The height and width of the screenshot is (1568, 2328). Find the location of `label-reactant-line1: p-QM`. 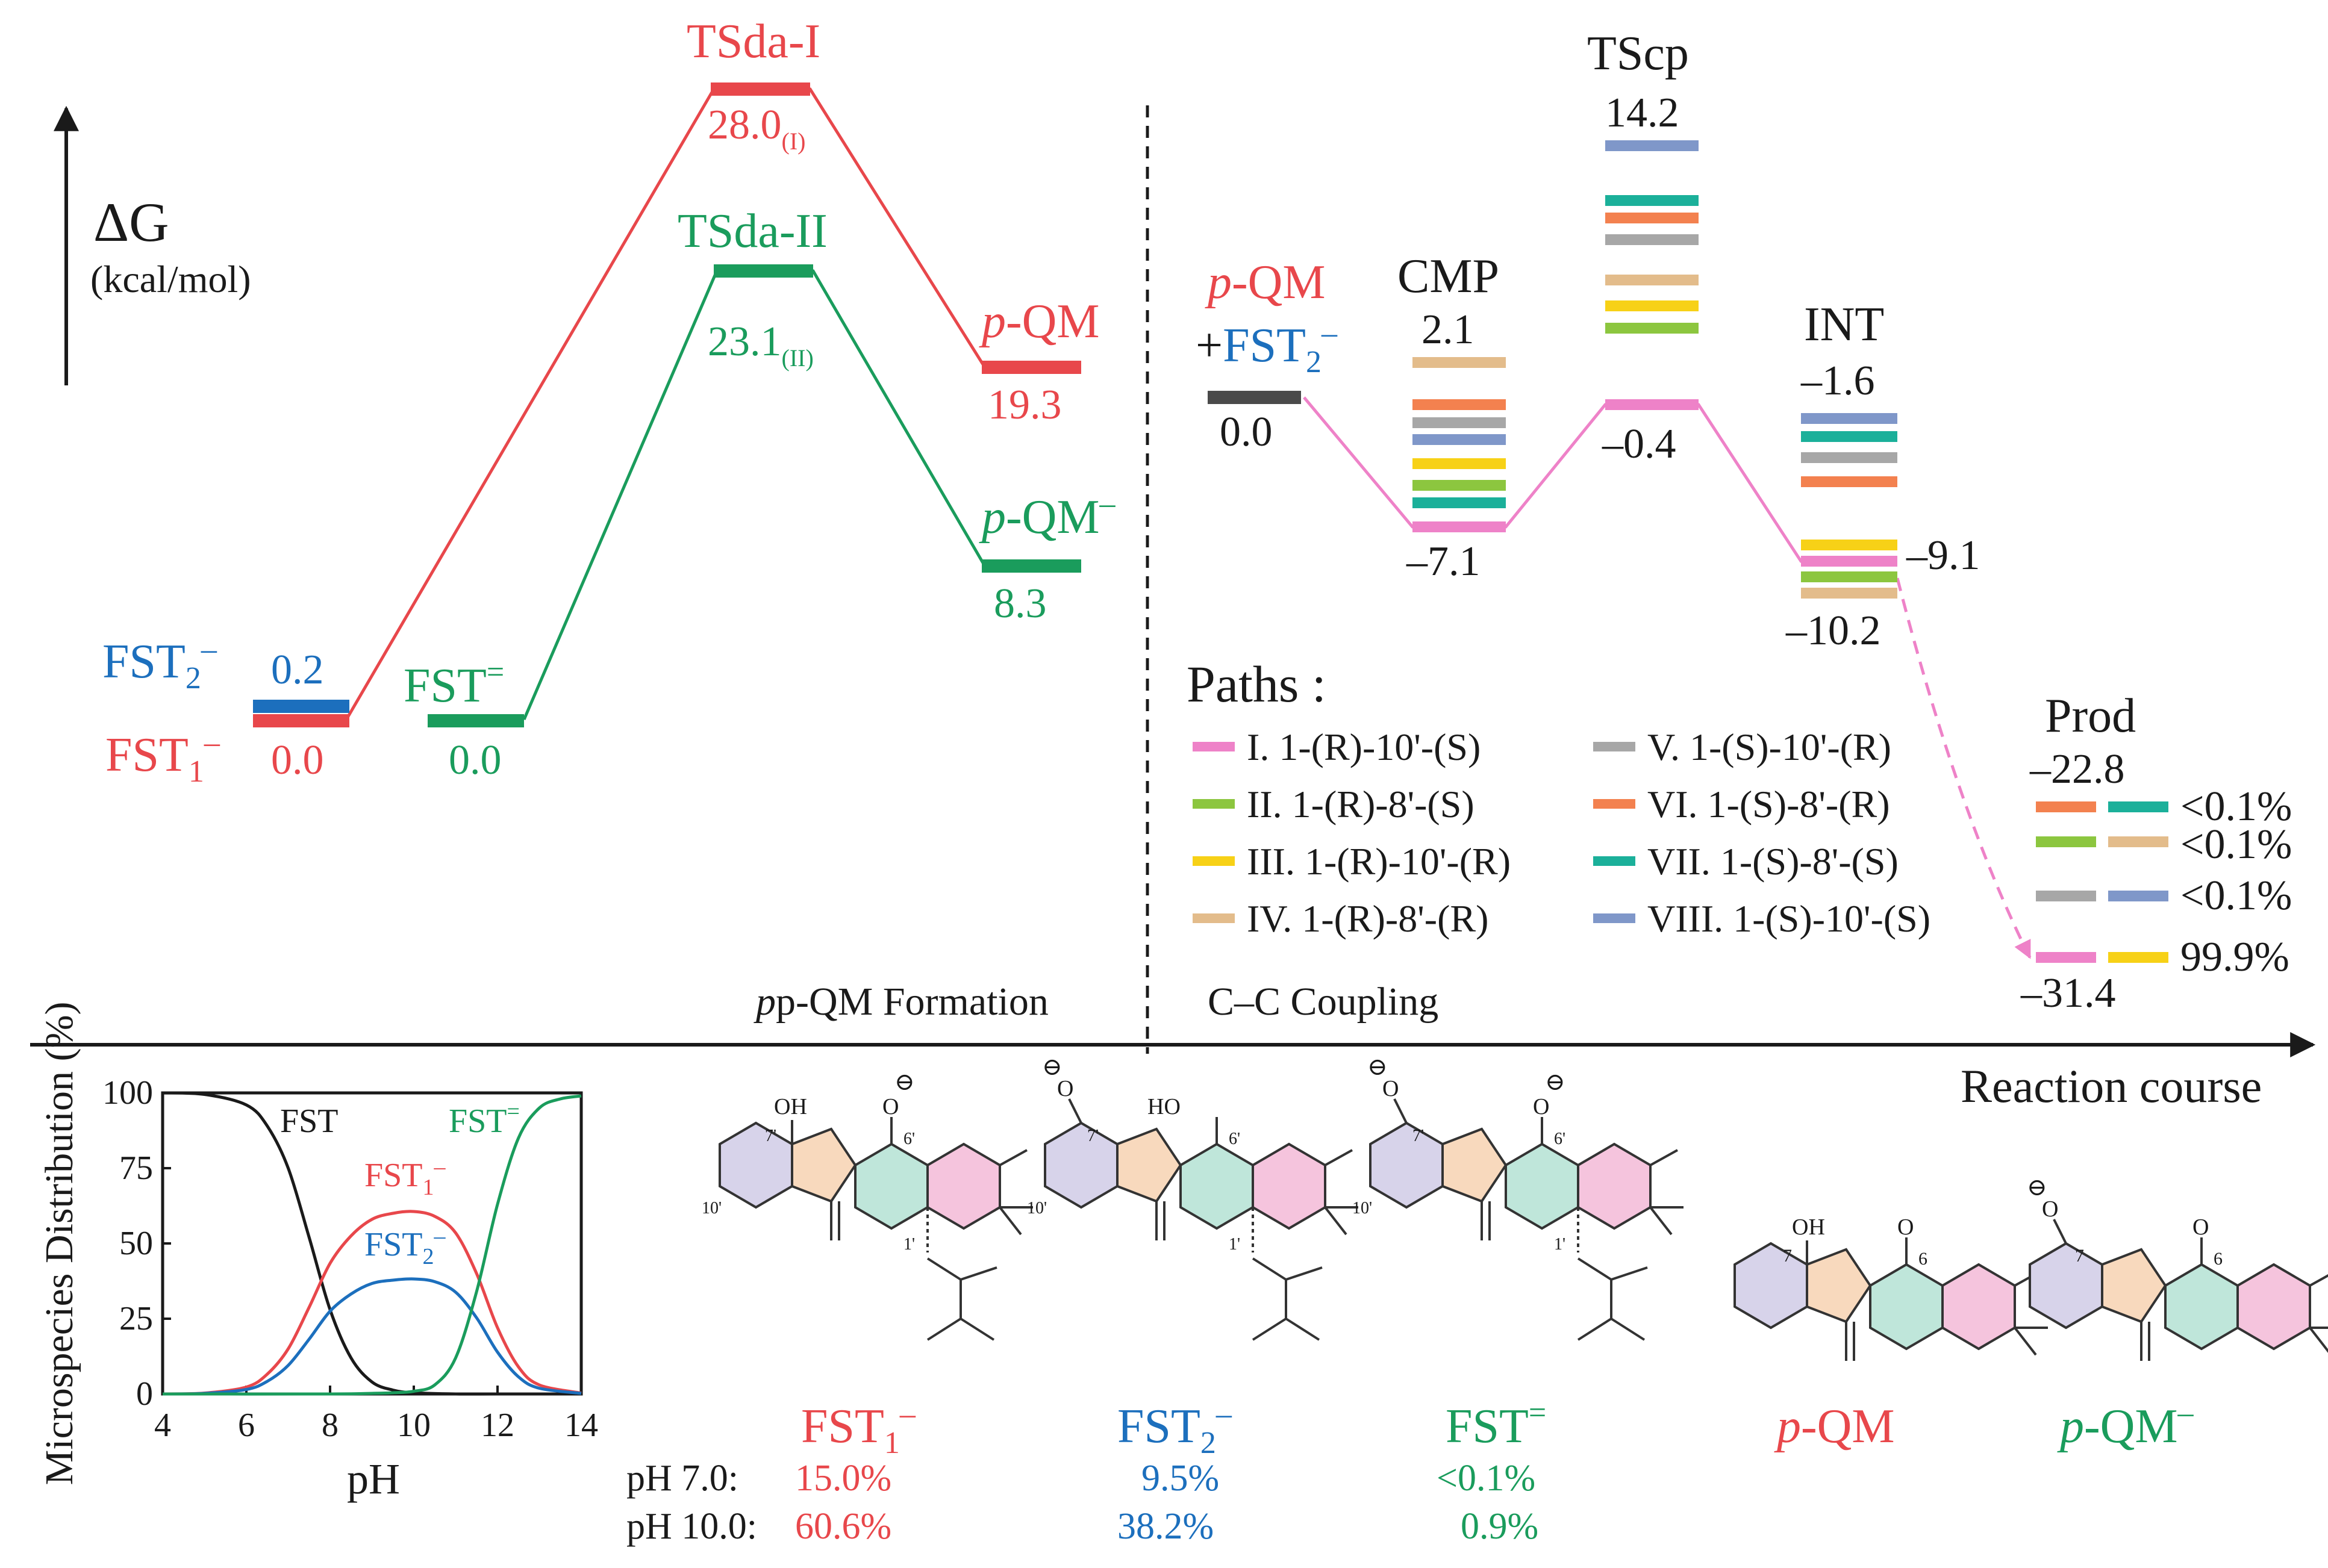

label-reactant-line1: p-QM is located at coordinates (1265, 282).